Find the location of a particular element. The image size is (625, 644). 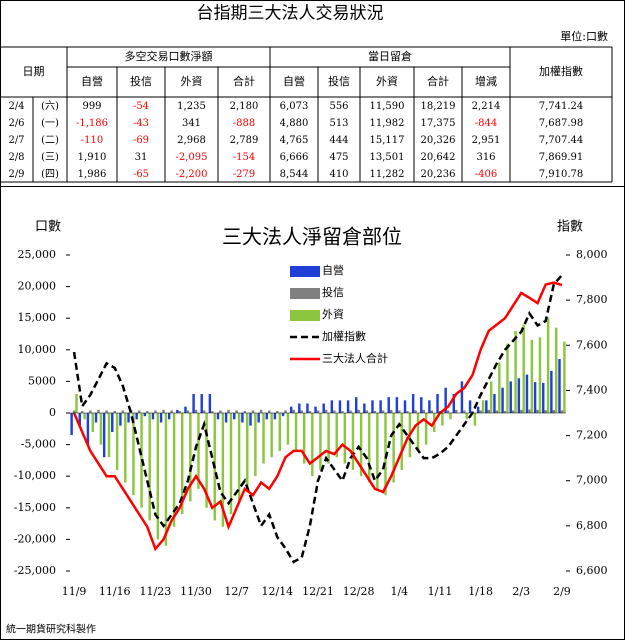

table-cell: -844 is located at coordinates (486, 123).